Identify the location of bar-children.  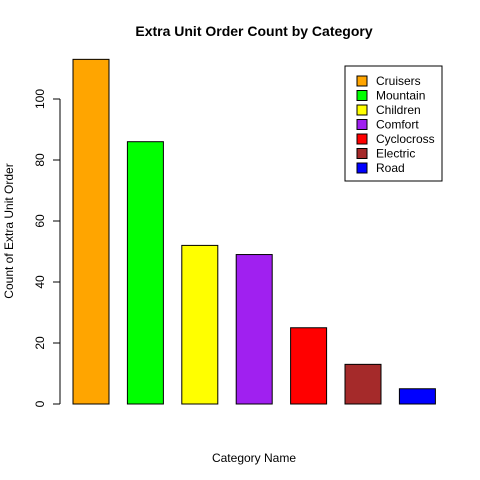
(200, 324).